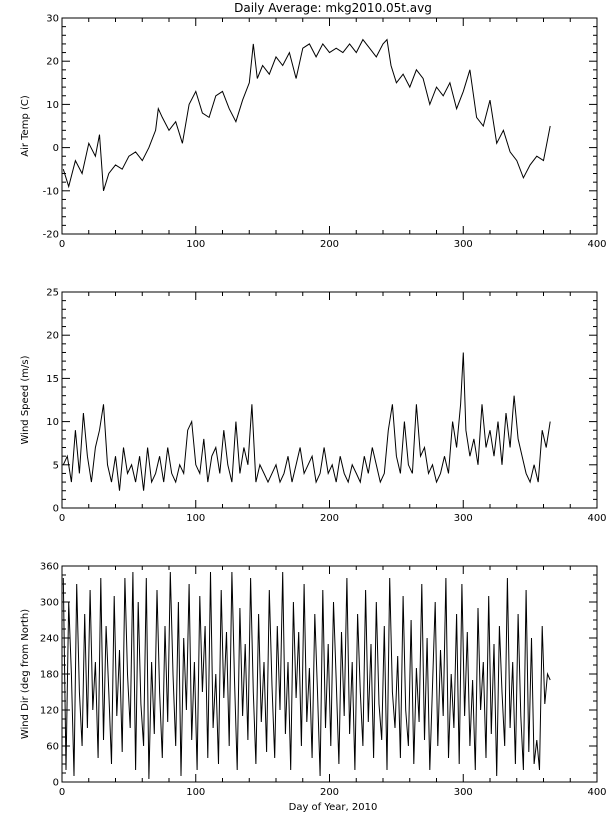  Describe the element at coordinates (329, 792) in the screenshot. I see `wind-dir-x-tick-label: 200` at that location.